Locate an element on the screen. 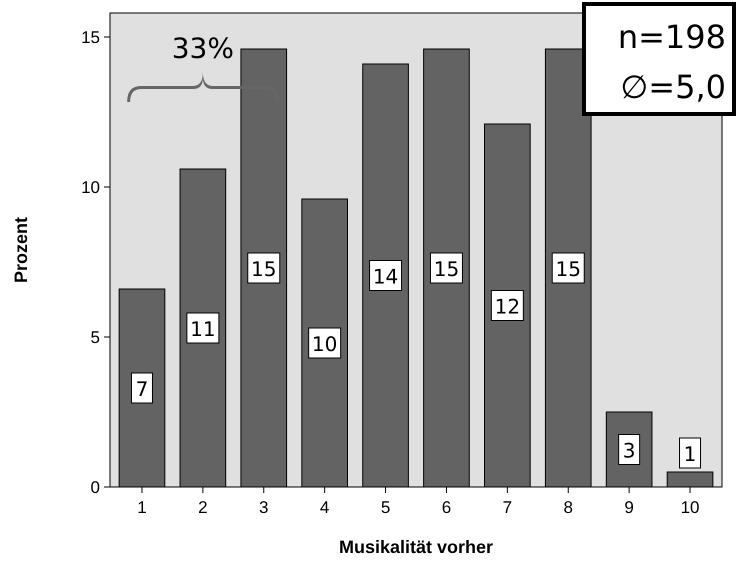 This screenshot has height=565, width=741. x-axis-title: Musikalität vorher is located at coordinates (416, 547).